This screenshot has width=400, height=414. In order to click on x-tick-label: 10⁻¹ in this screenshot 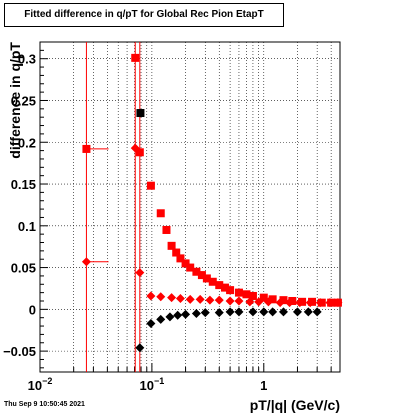, I will do `click(152, 384)`.